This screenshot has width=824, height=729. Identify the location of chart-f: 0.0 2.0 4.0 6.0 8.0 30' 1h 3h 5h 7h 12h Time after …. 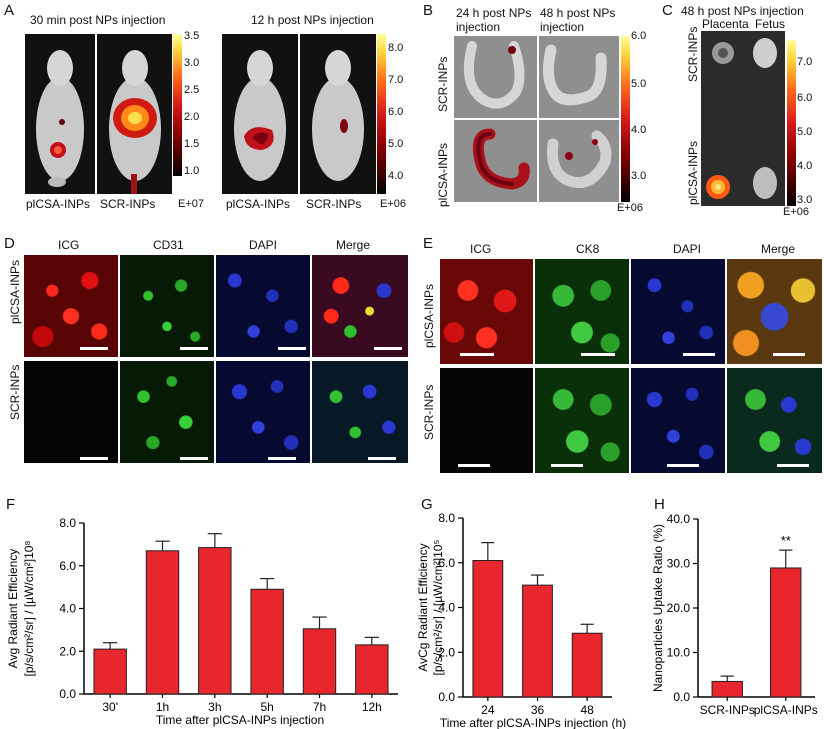
(202, 621).